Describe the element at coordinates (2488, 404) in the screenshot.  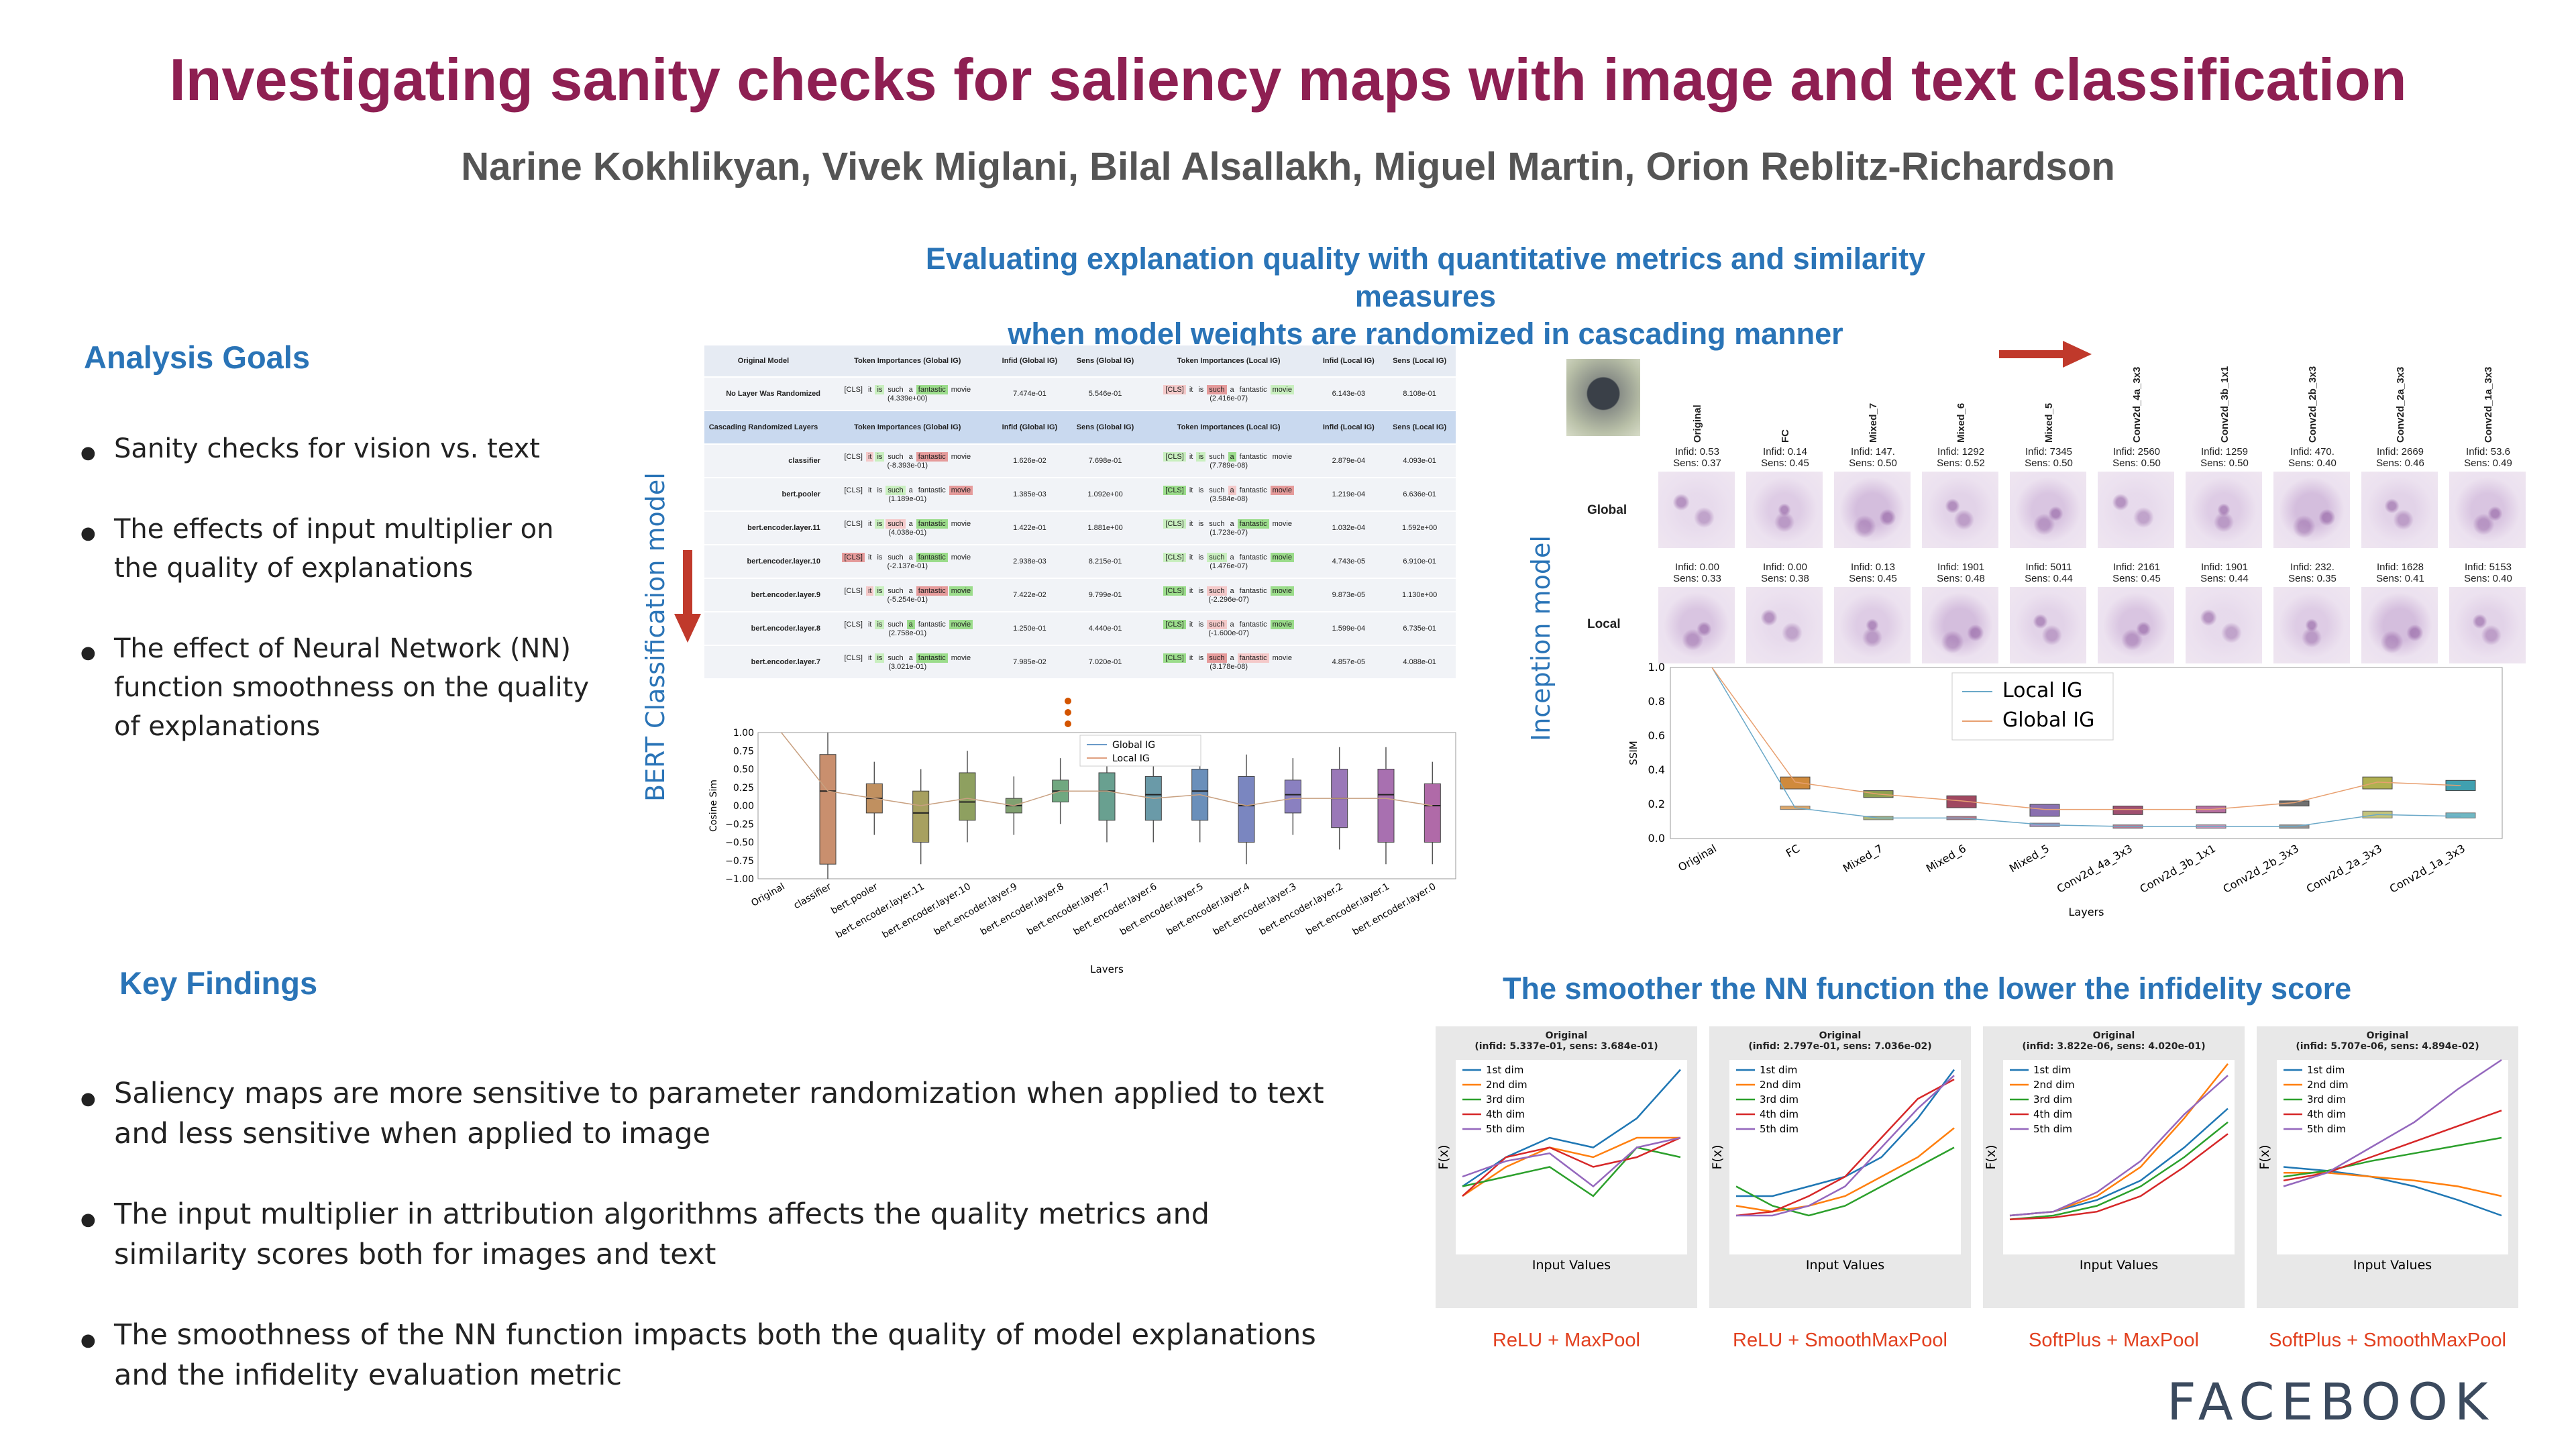
I see `layer-column-label: Conv2d_1a_3x3` at that location.